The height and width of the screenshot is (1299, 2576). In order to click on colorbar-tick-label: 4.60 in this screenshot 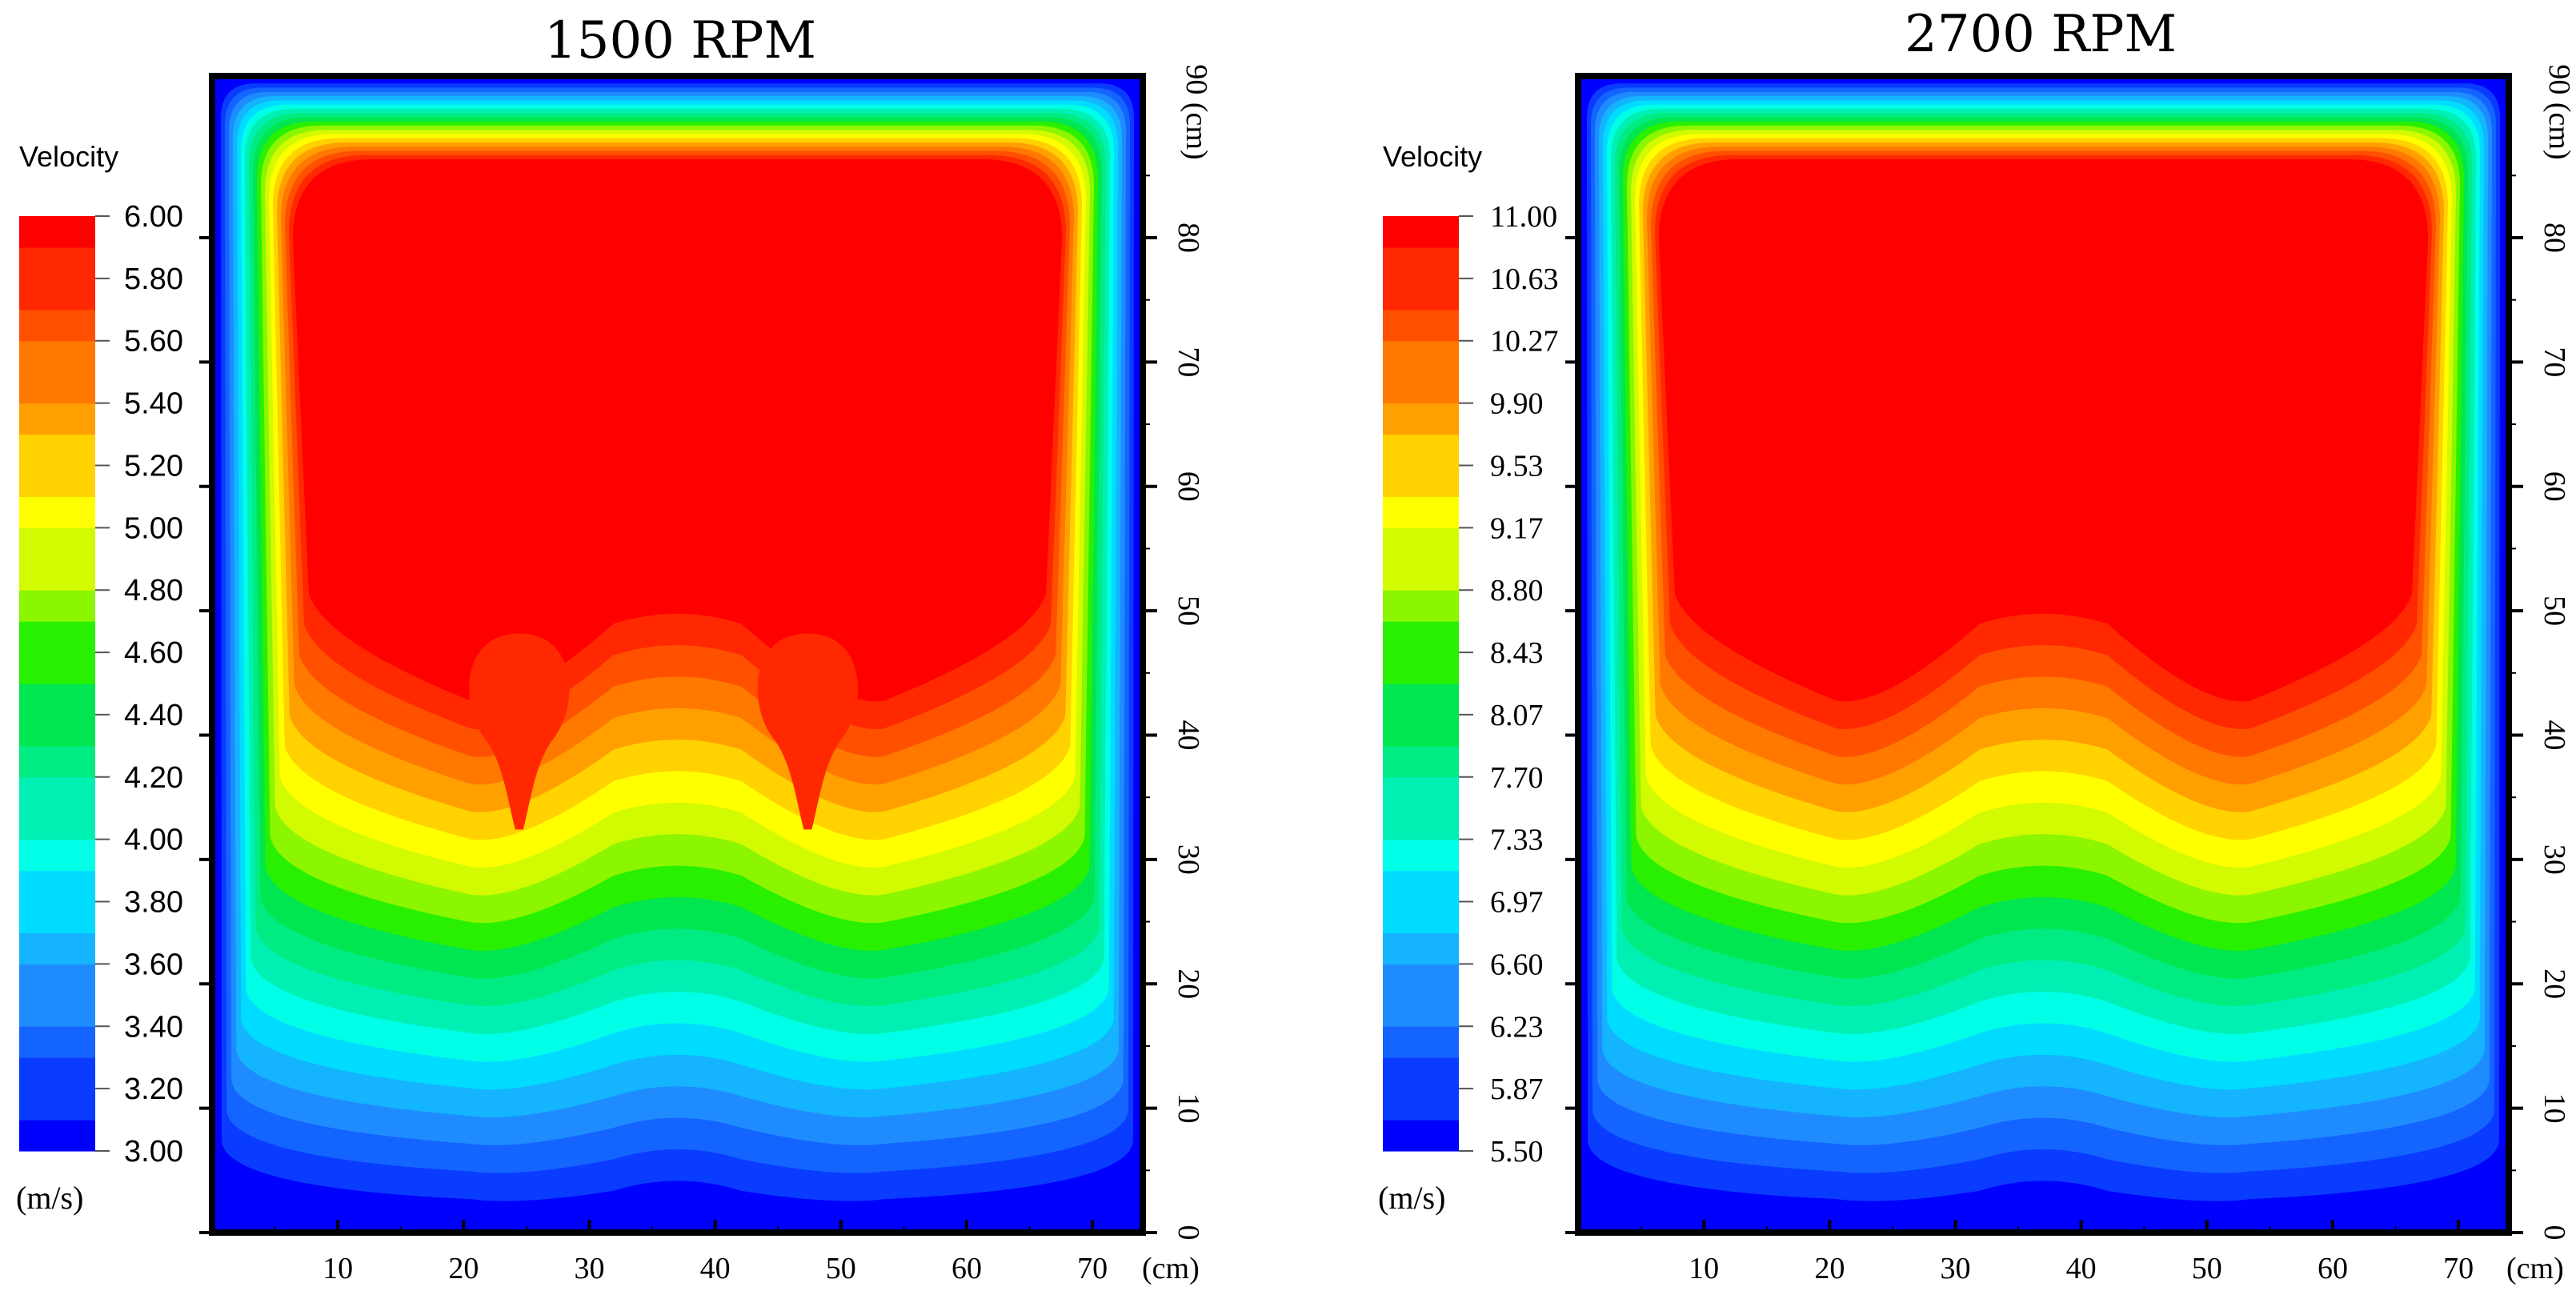, I will do `click(153, 653)`.